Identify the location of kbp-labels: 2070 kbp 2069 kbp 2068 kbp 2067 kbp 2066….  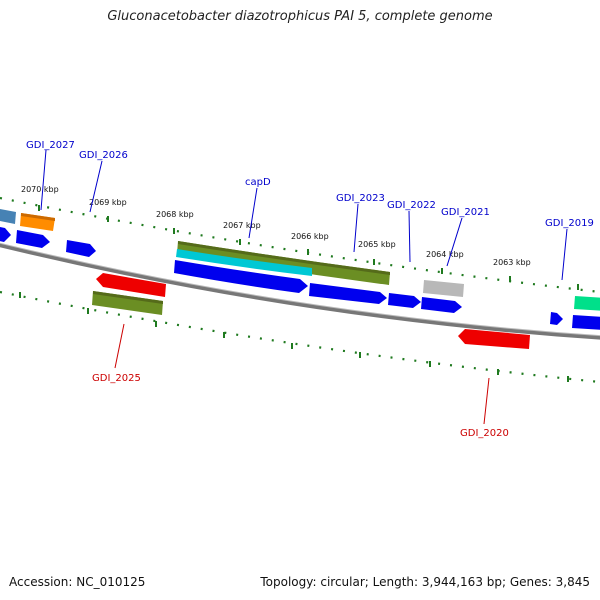
(276, 226).